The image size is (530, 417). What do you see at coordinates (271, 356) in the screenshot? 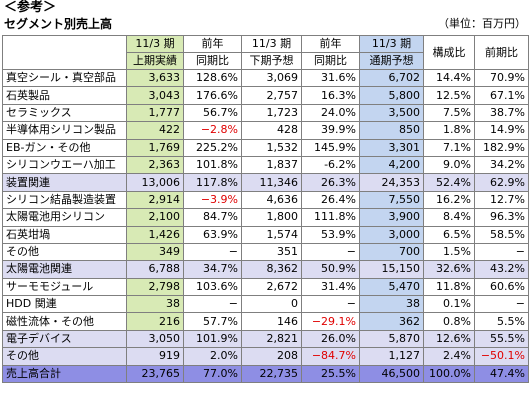
I see `value-cell: 208` at bounding box center [271, 356].